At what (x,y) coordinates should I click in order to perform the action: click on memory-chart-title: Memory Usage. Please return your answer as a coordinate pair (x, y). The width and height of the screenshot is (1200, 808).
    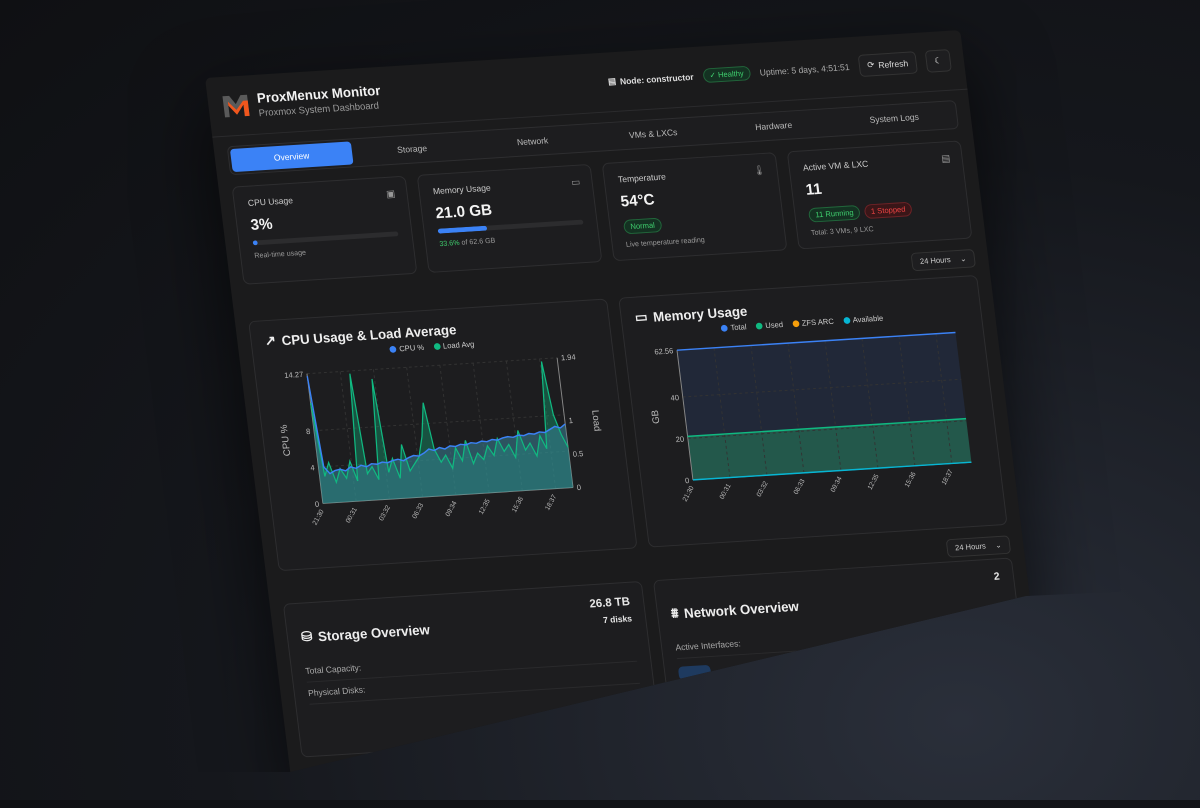
    Looking at the image, I should click on (700, 313).